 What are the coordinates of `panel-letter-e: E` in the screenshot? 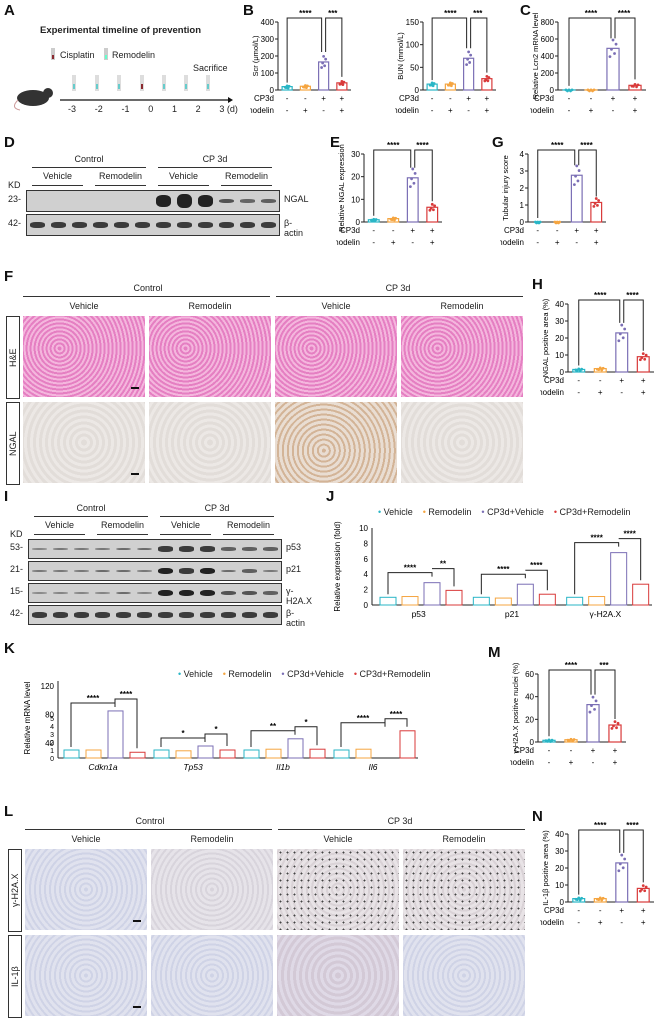 It's located at (335, 142).